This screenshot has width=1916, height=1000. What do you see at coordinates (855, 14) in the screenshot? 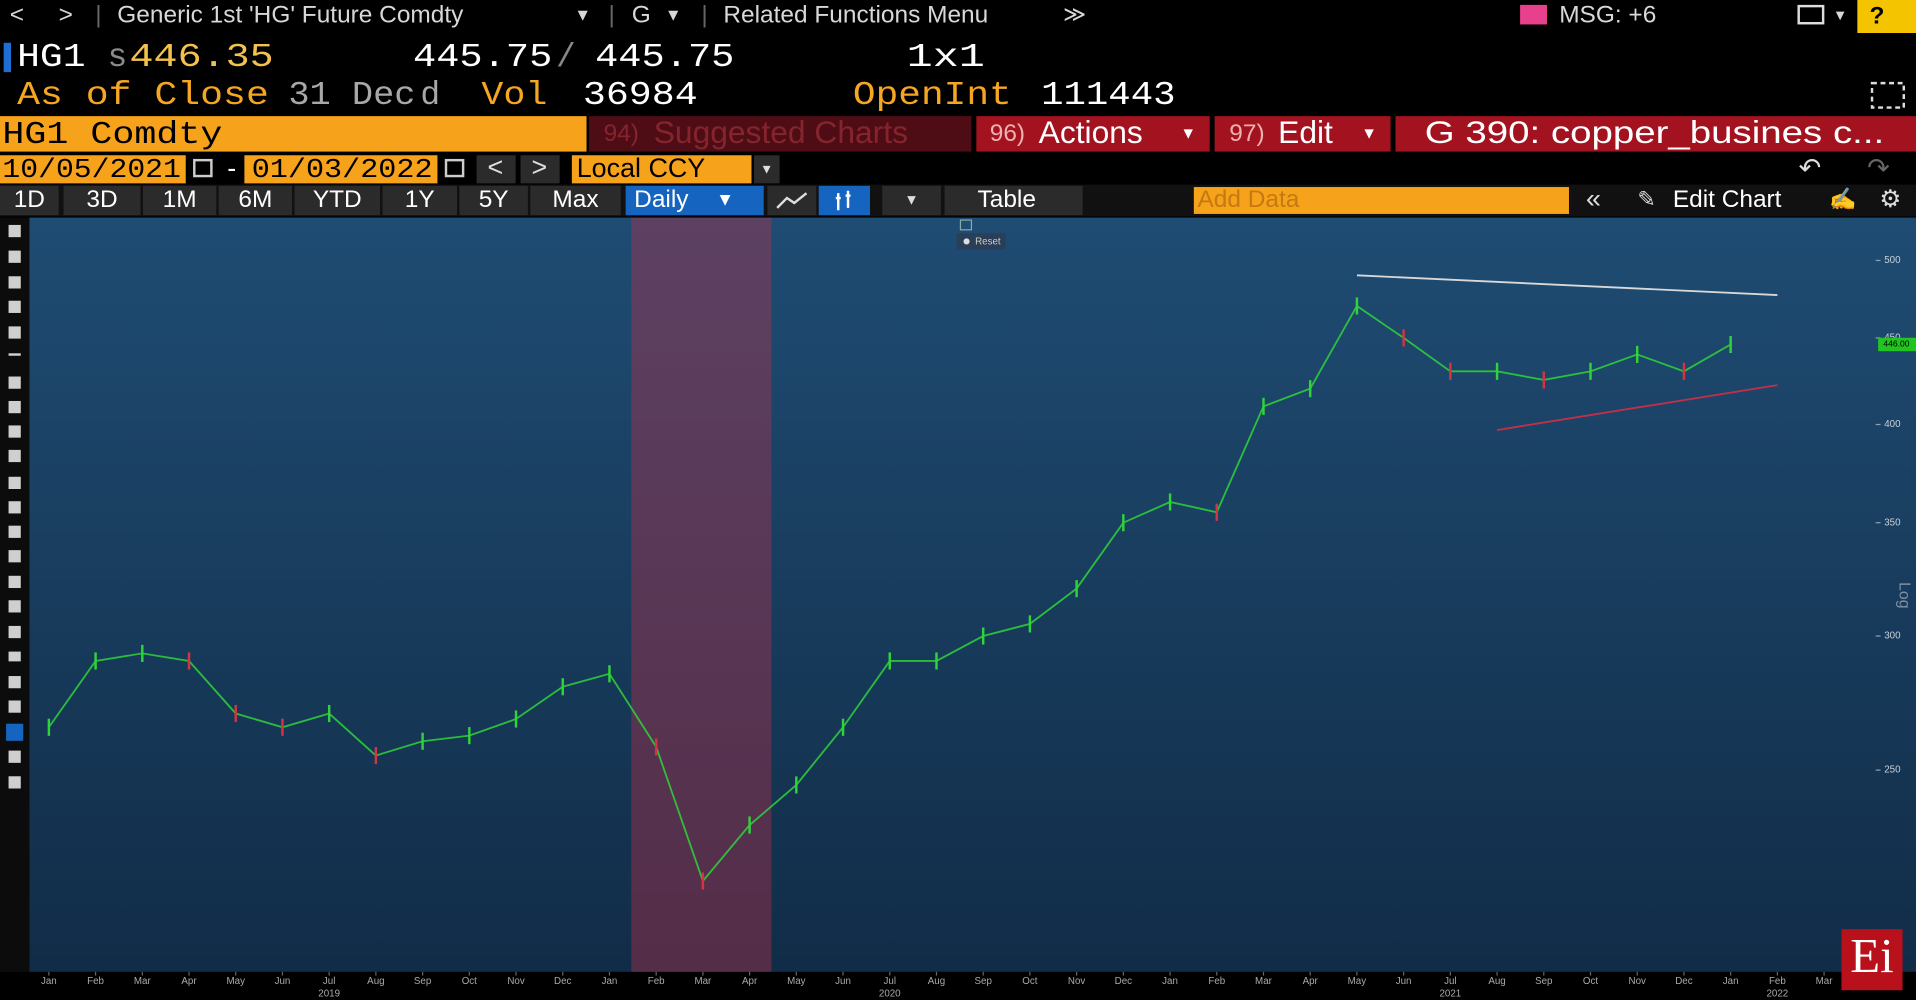
I see `related-menu: Related Functions Menu` at bounding box center [855, 14].